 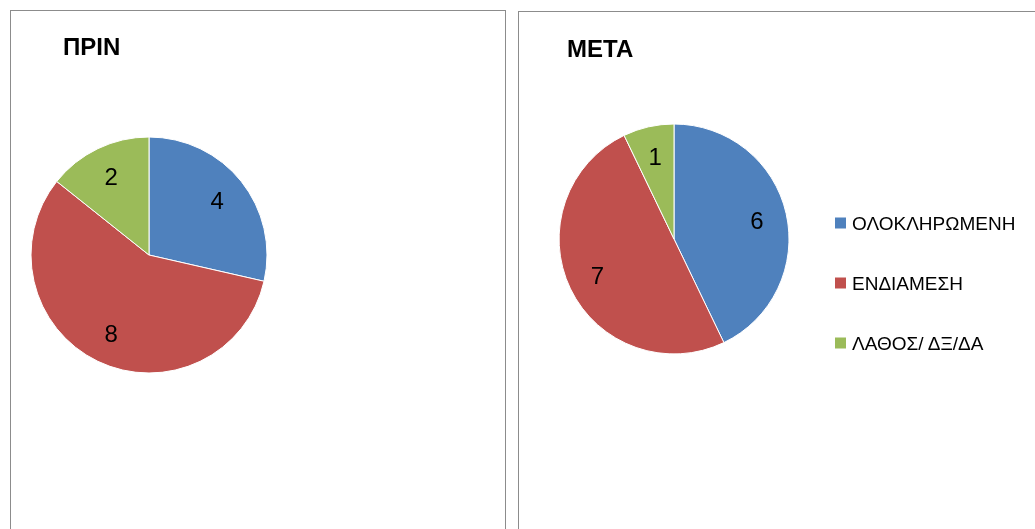 I want to click on data-label: 4, so click(x=217, y=201).